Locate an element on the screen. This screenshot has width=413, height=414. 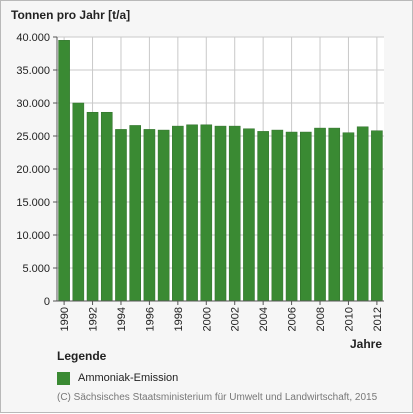
x-tick-label-1990: 1990 is located at coordinates (65, 319).